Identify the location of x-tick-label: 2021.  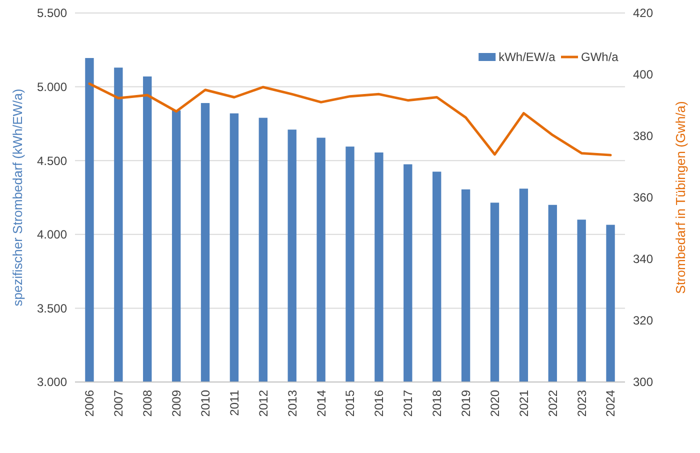
(523, 403).